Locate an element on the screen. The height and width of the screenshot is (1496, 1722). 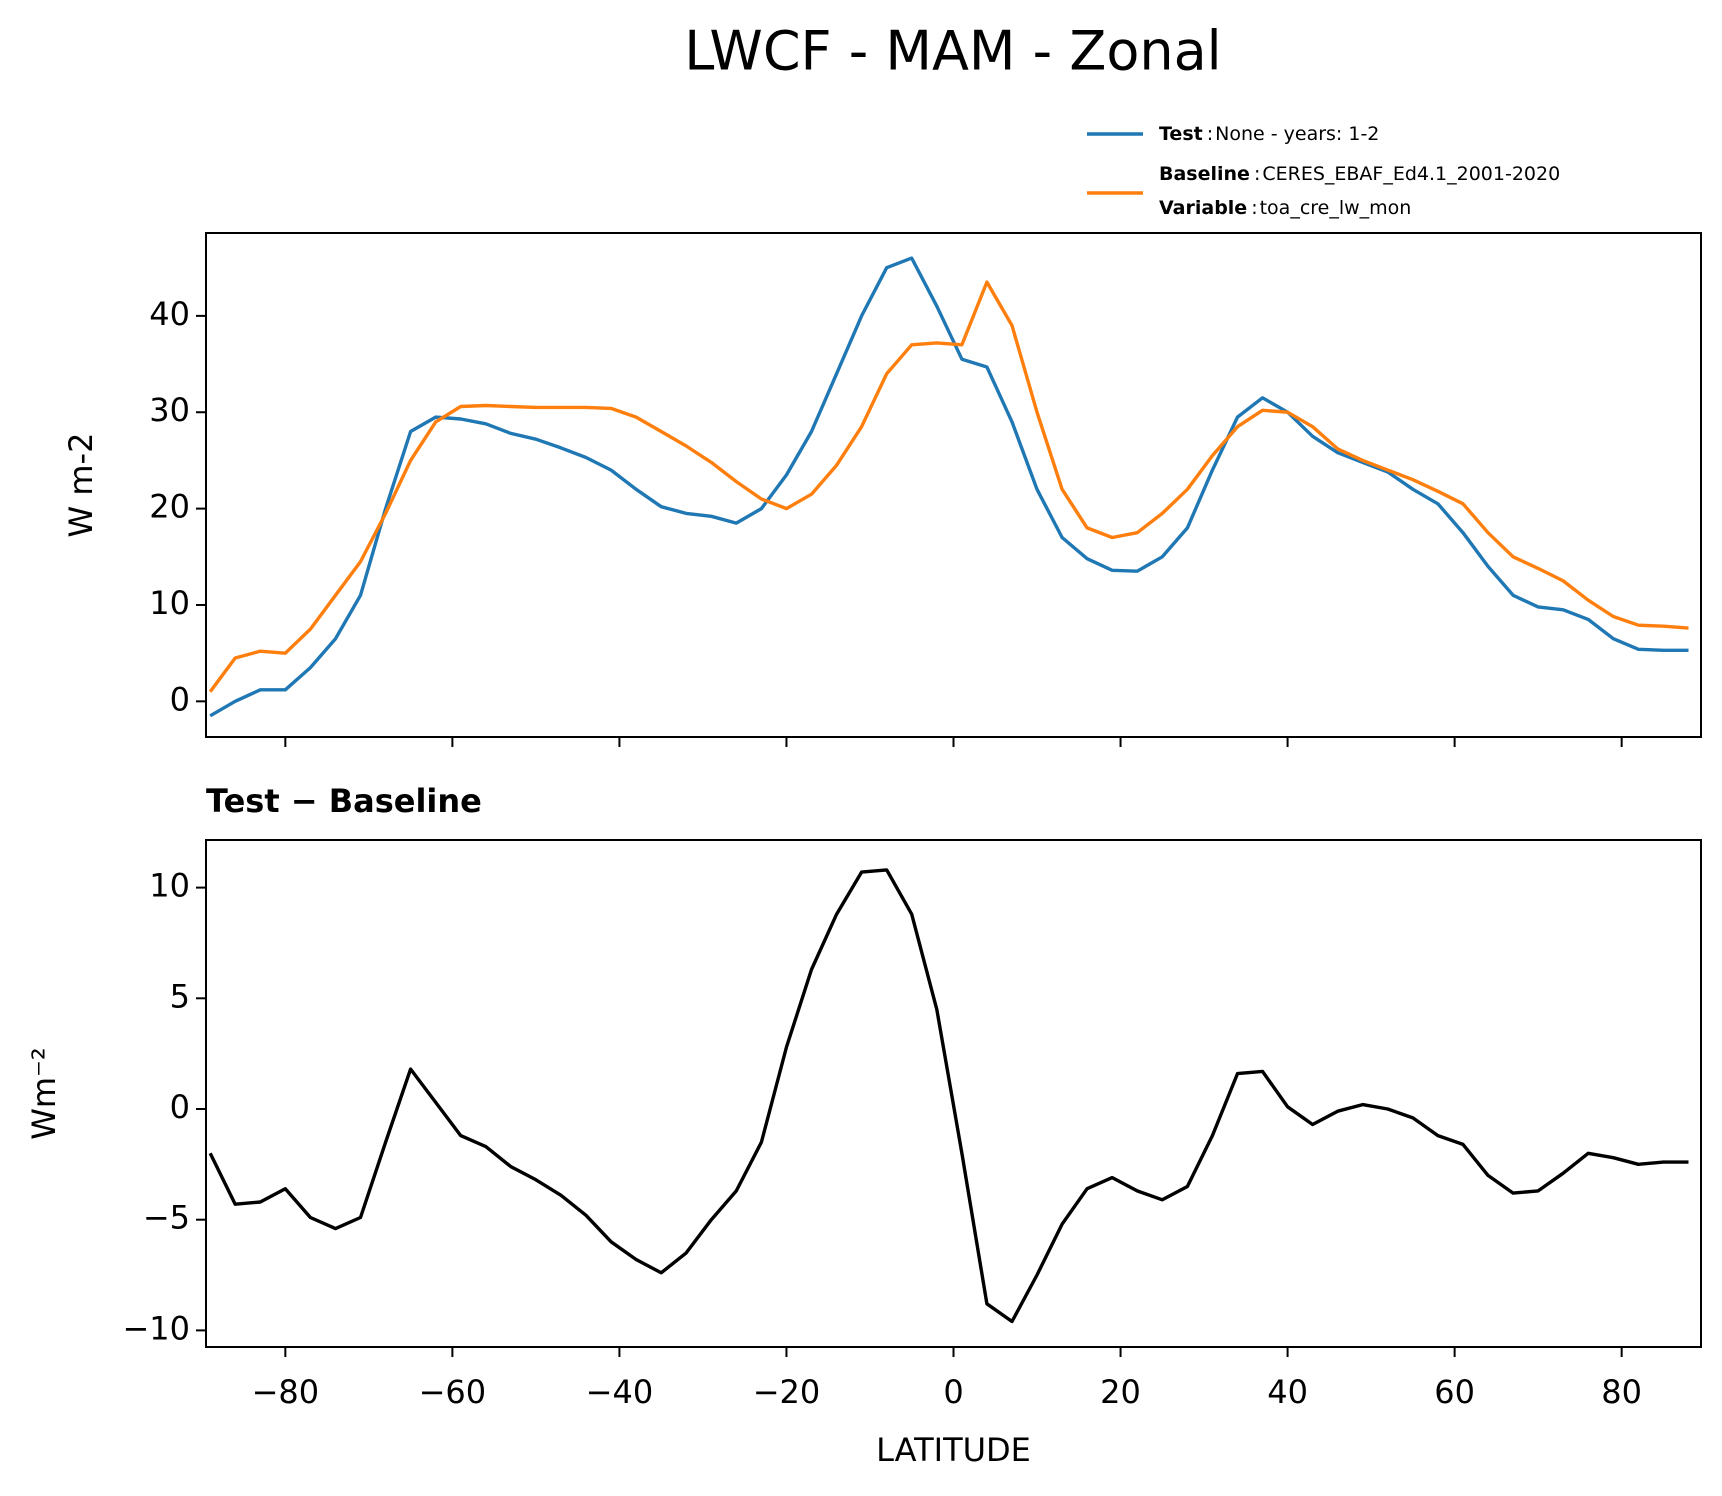
x-tick-label: −40 is located at coordinates (620, 1392).